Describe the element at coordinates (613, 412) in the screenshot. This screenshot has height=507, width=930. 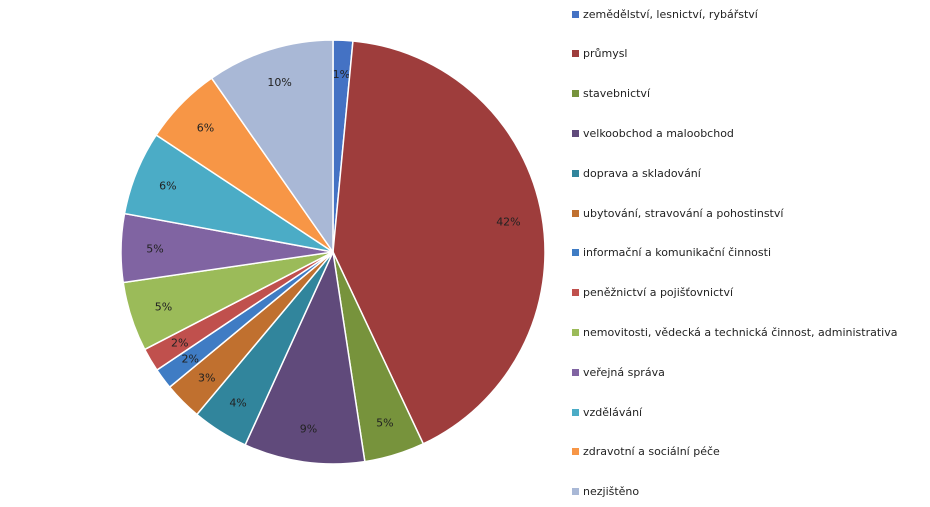
I see `legend-label: vzdělávání` at that location.